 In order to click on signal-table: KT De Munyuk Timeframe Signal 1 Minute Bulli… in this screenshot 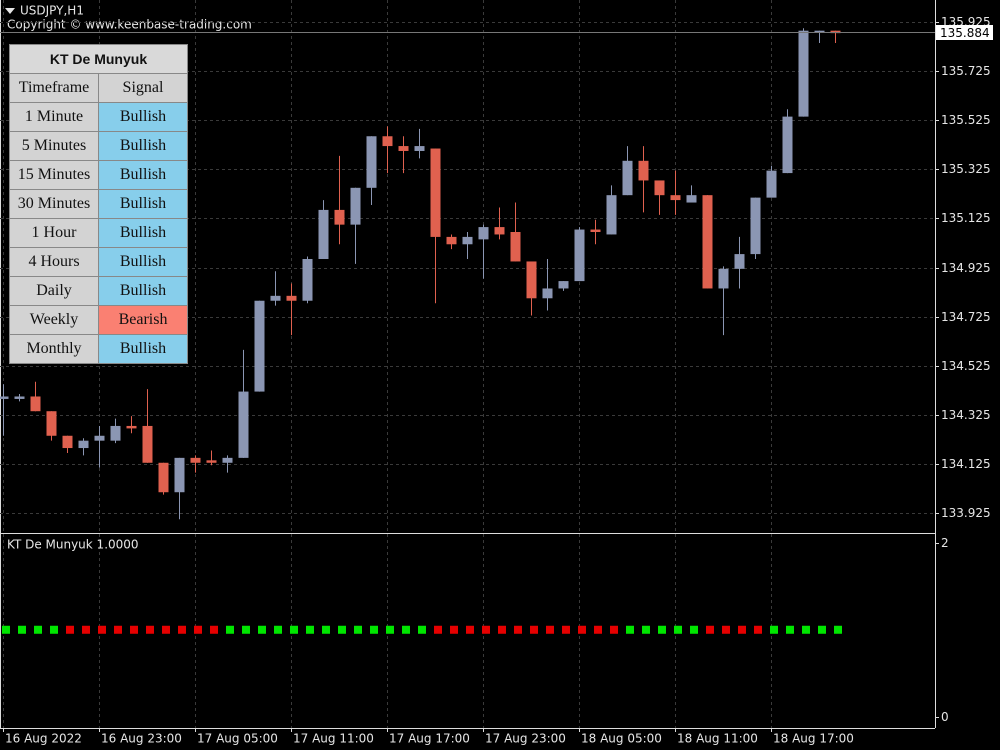, I will do `click(98, 204)`.